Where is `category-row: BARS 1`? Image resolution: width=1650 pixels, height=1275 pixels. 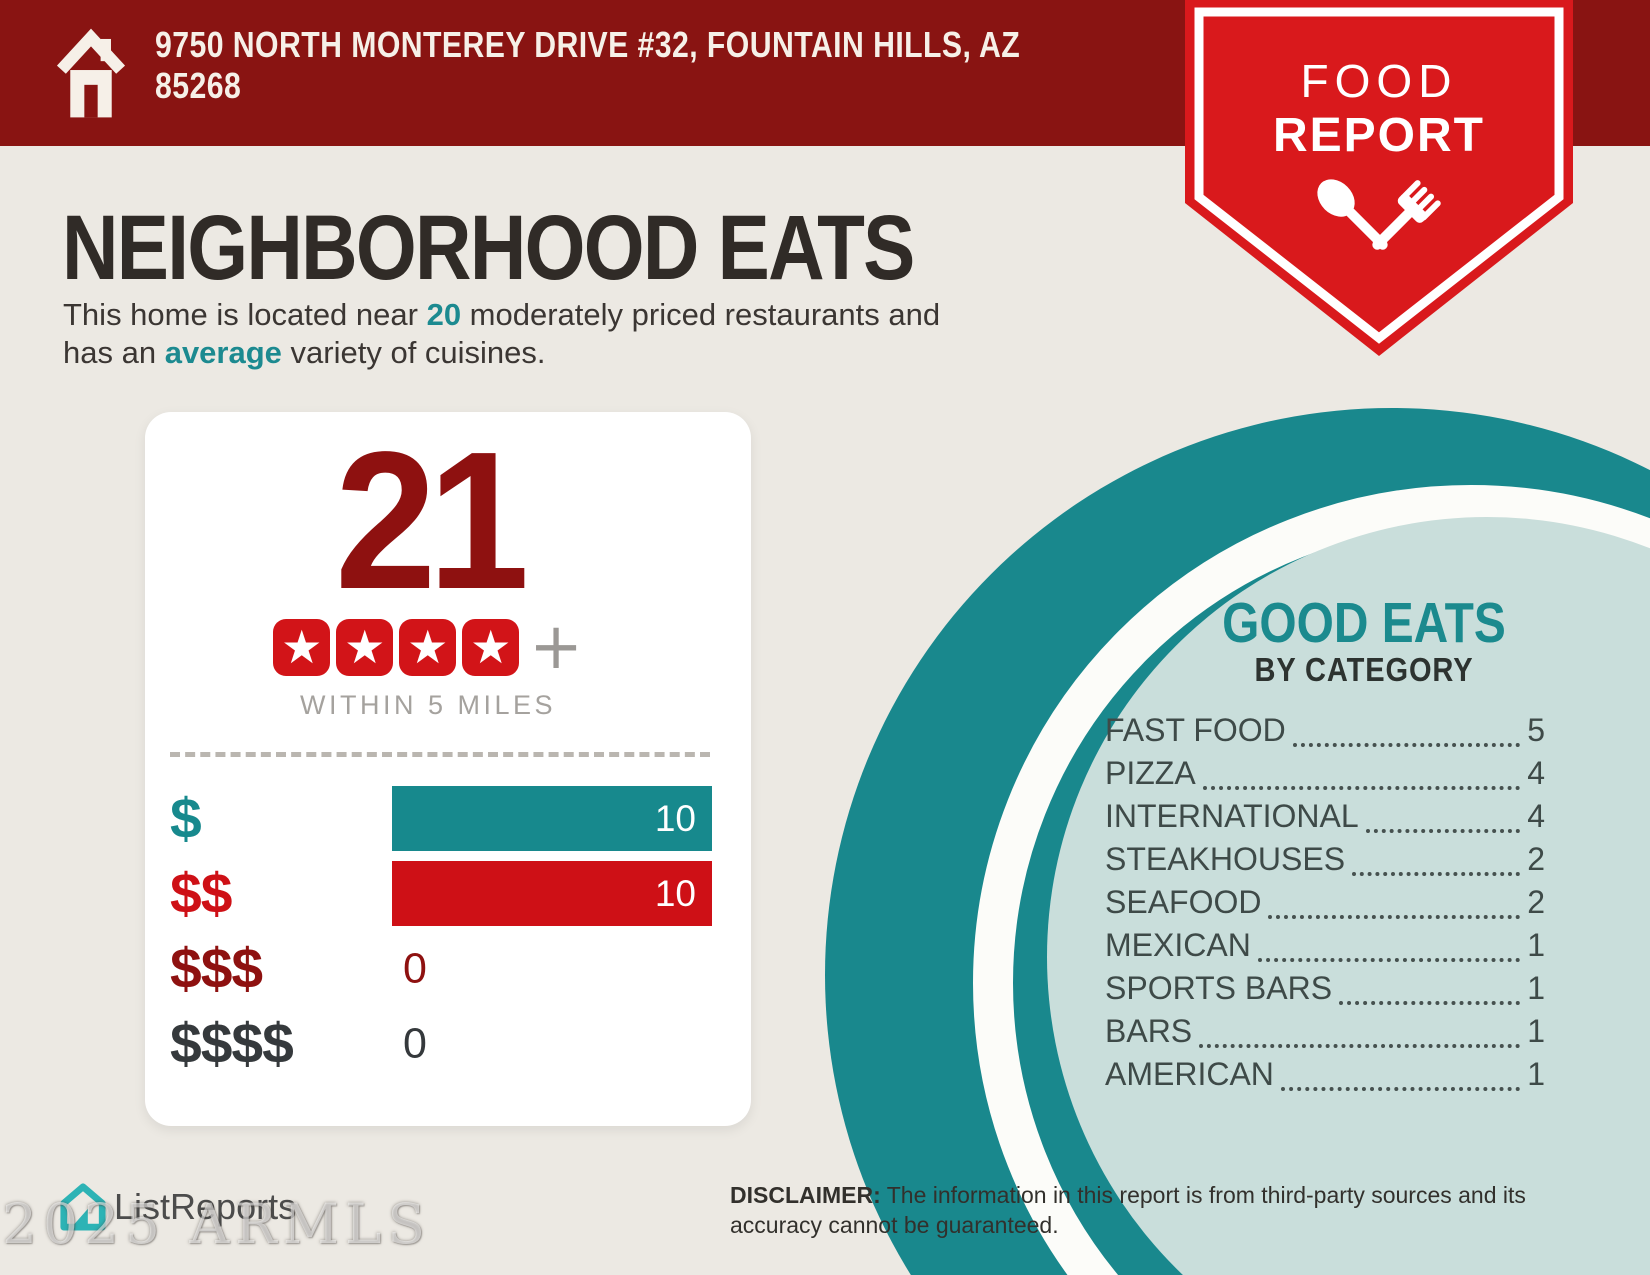
category-row: BARS 1 is located at coordinates (1325, 1031).